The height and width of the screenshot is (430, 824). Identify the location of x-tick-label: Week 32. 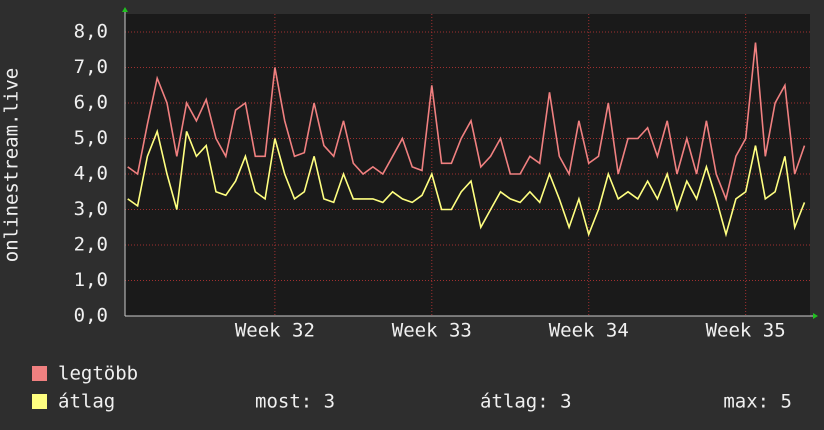
(275, 331).